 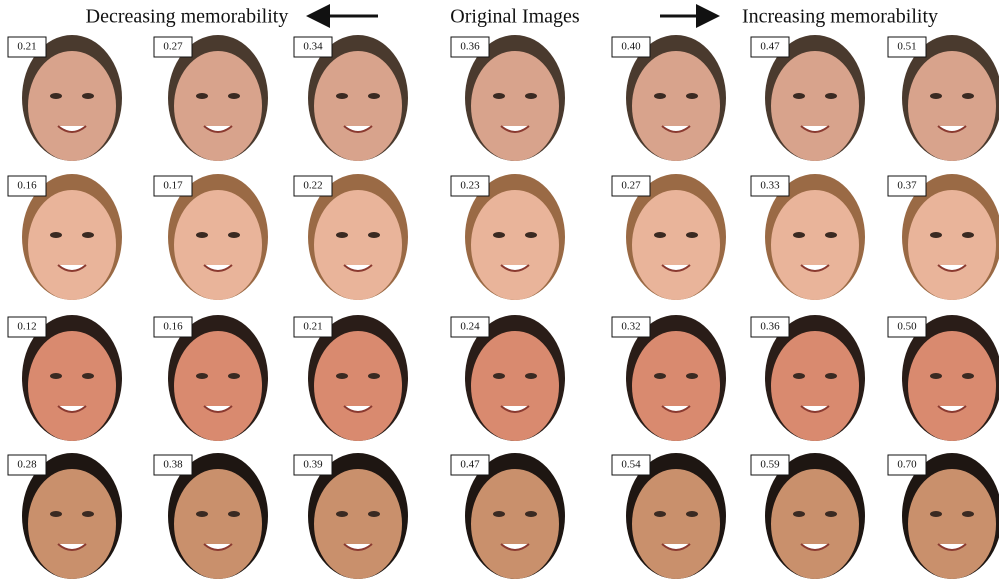 I want to click on score-label: 0.32, so click(x=630, y=327).